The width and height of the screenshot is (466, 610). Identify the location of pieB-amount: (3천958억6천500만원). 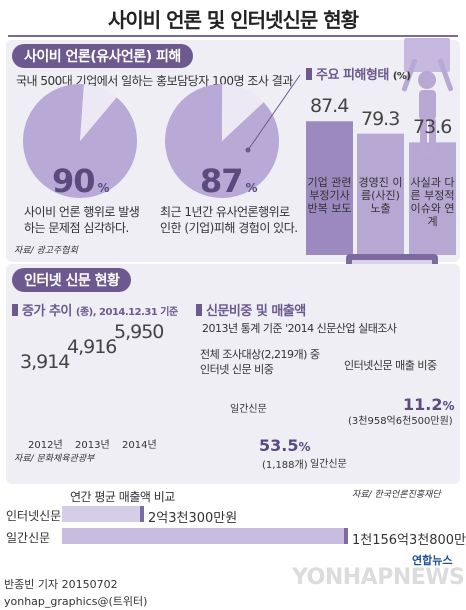
(400, 421).